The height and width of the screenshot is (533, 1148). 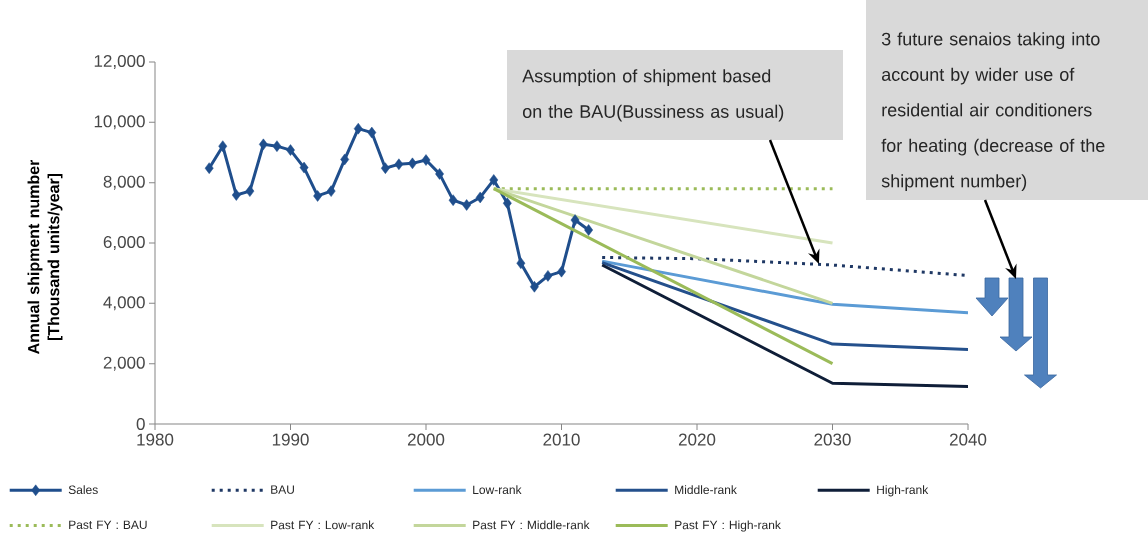 I want to click on x-tick-label: 2020, so click(x=697, y=439).